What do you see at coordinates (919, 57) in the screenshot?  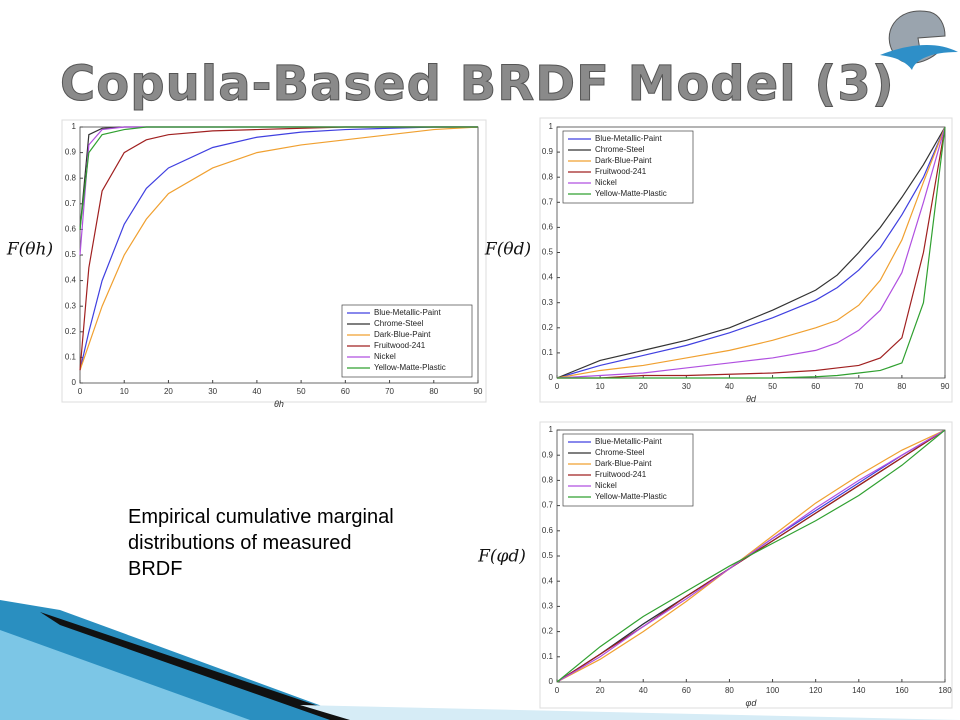 I see `logo` at bounding box center [919, 57].